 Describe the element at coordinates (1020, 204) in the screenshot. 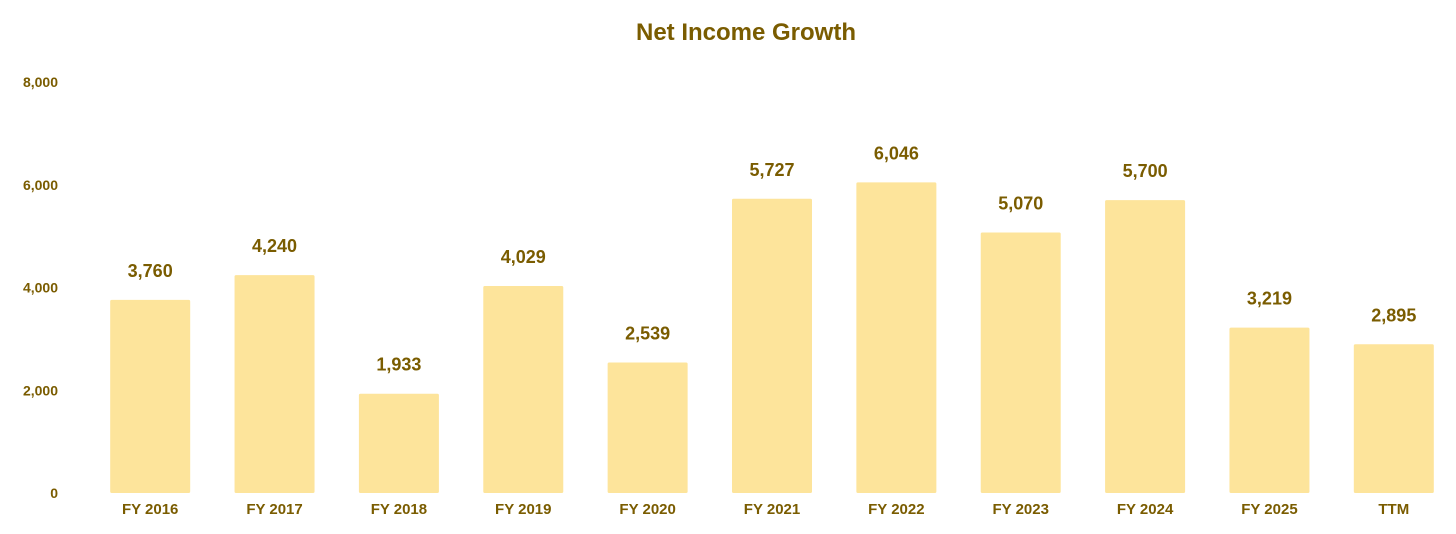

I see `data-label: 5,070` at that location.